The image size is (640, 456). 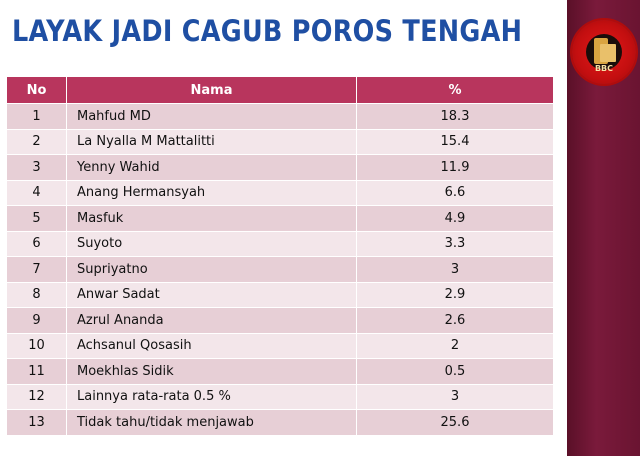 I want to click on table-row: 1 Mahfud MD 18.3, so click(x=280, y=116).